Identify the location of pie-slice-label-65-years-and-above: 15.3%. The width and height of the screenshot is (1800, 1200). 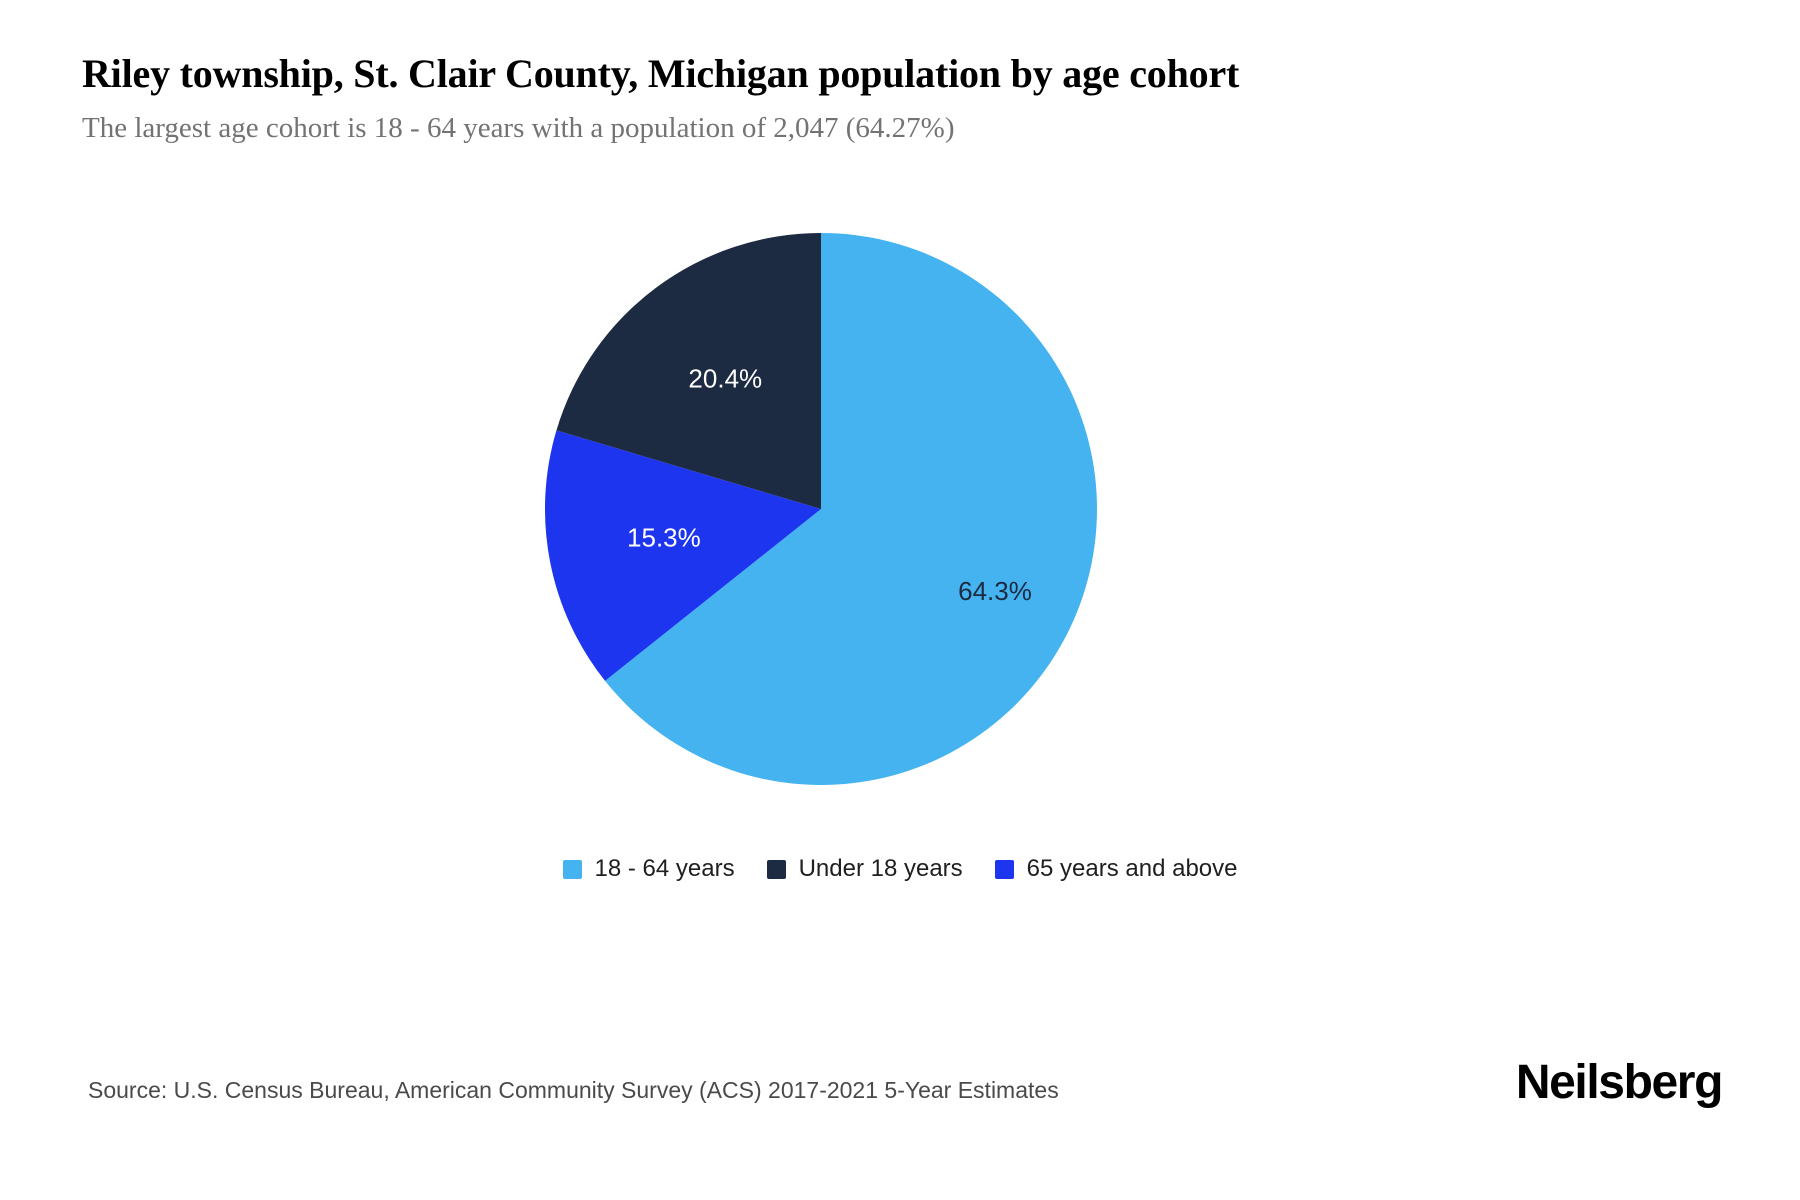
(664, 537).